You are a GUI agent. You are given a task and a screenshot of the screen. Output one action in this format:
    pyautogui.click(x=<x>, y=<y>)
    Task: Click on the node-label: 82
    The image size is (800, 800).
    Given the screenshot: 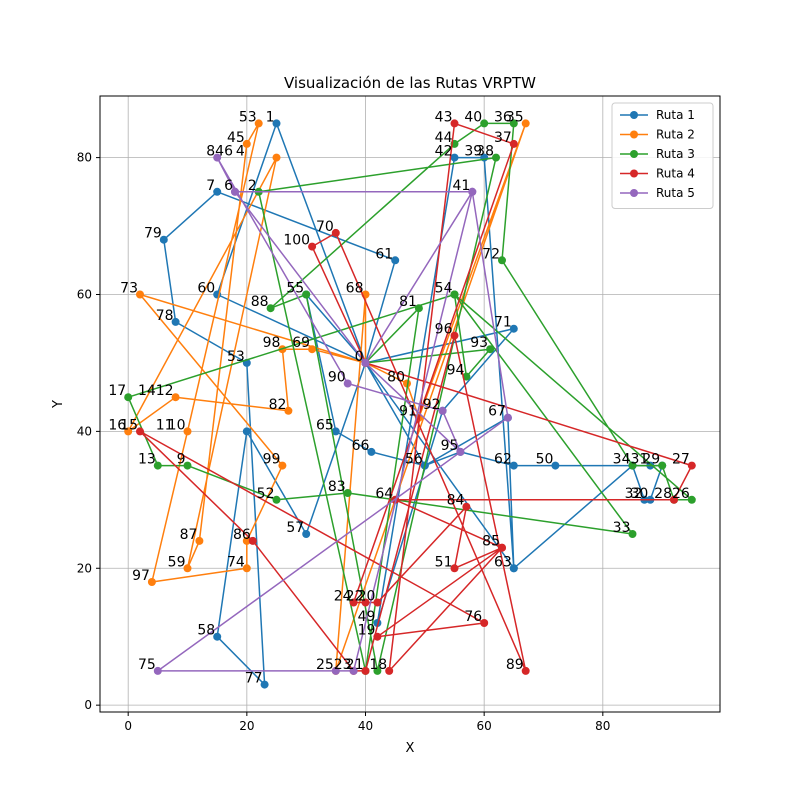 What is the action you would take?
    pyautogui.click(x=278, y=405)
    